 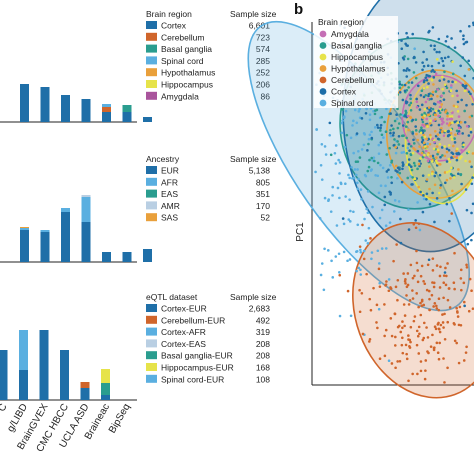 What do you see at coordinates (260, 26) in the screenshot?
I see `legend-size-value: 6,601` at bounding box center [260, 26].